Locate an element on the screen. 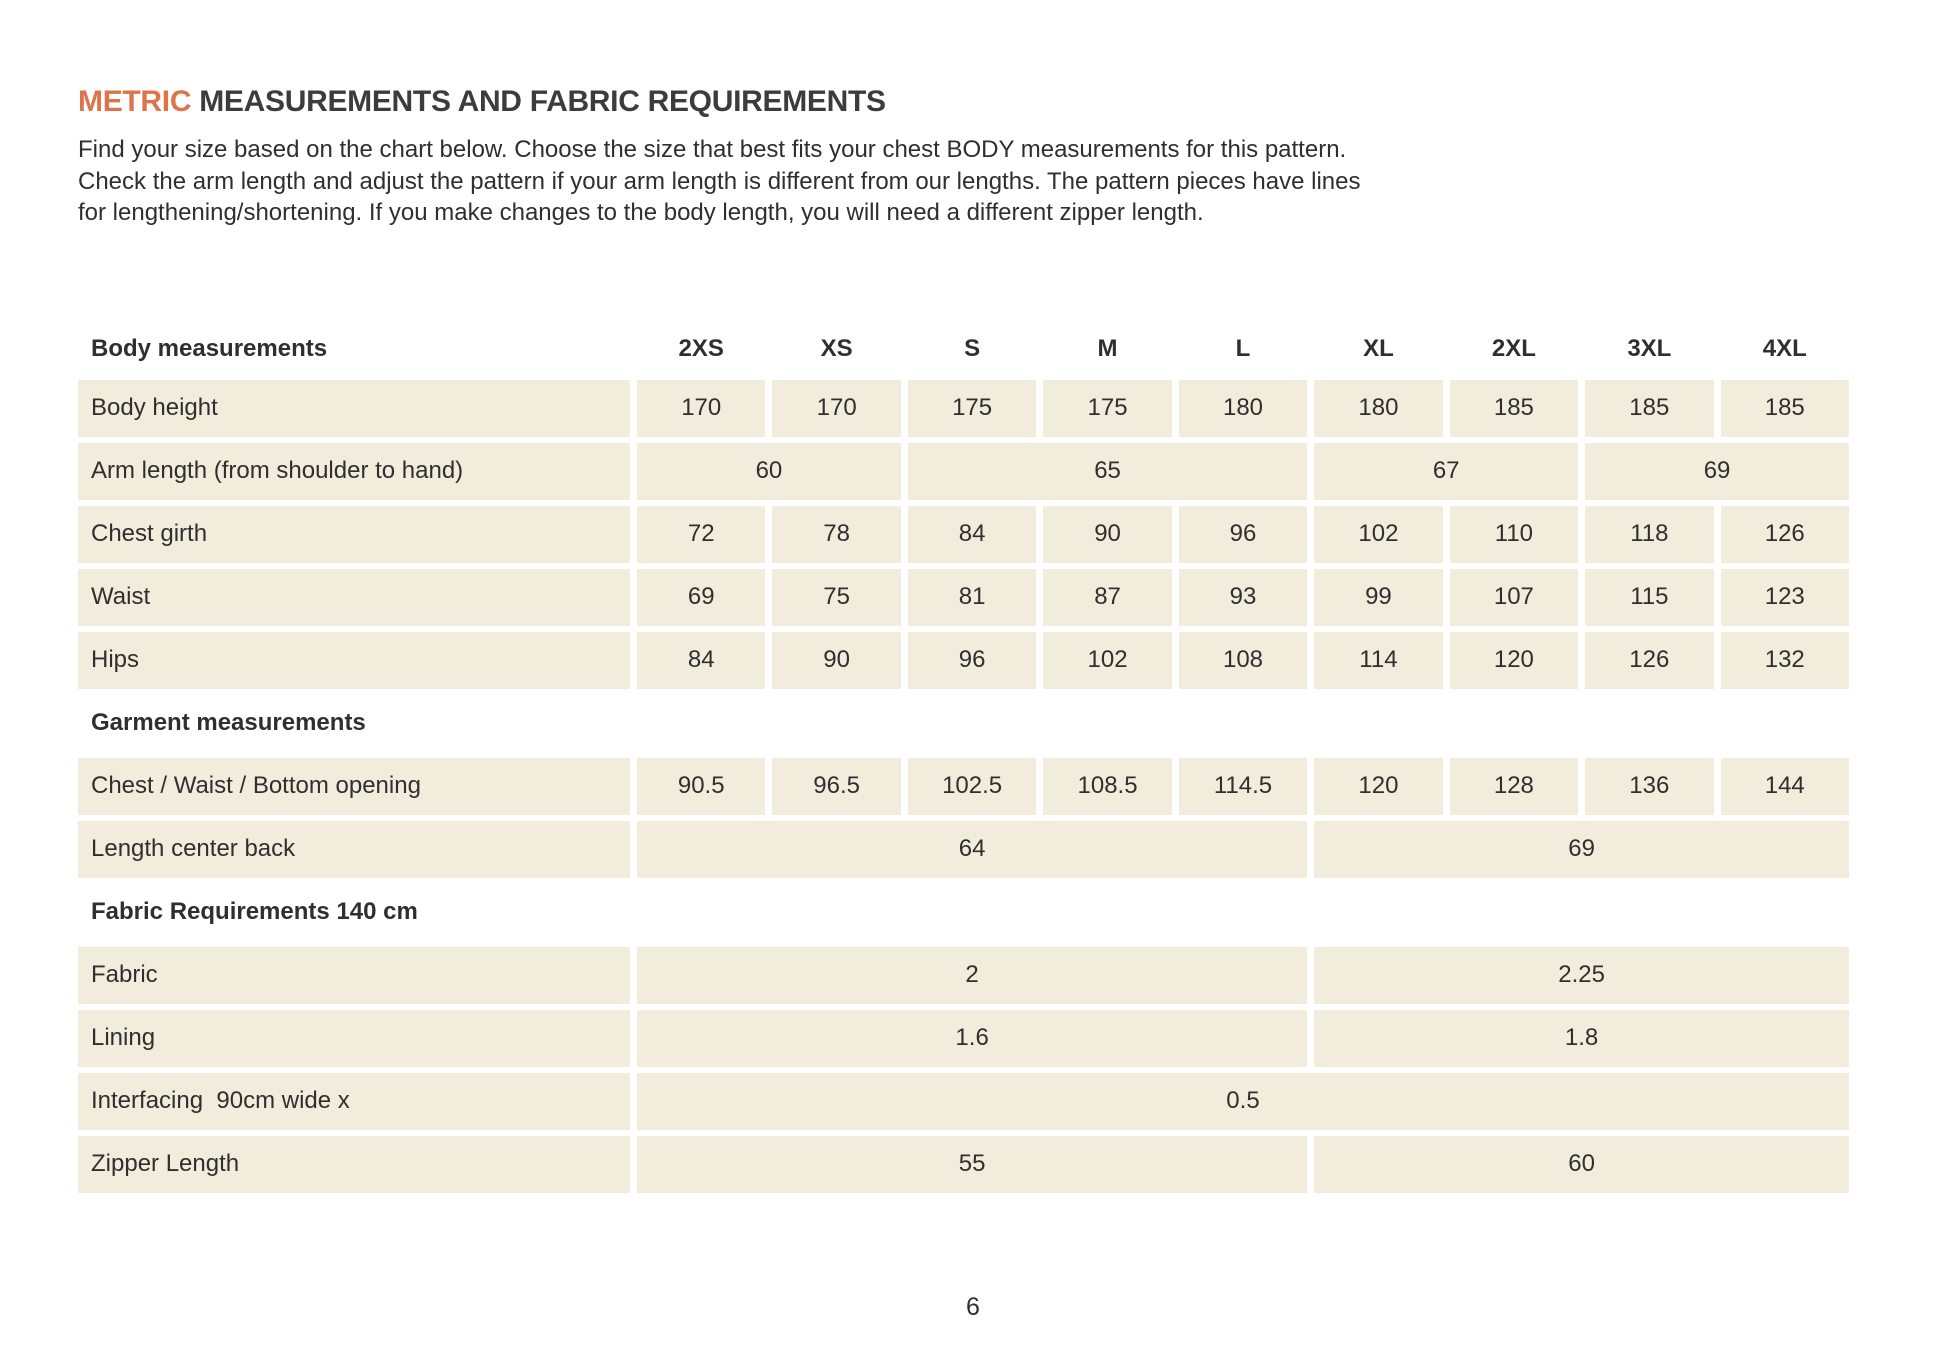 The width and height of the screenshot is (1946, 1371). value-cell-chest-waist-bottom-opening: 90.5 is located at coordinates (701, 786).